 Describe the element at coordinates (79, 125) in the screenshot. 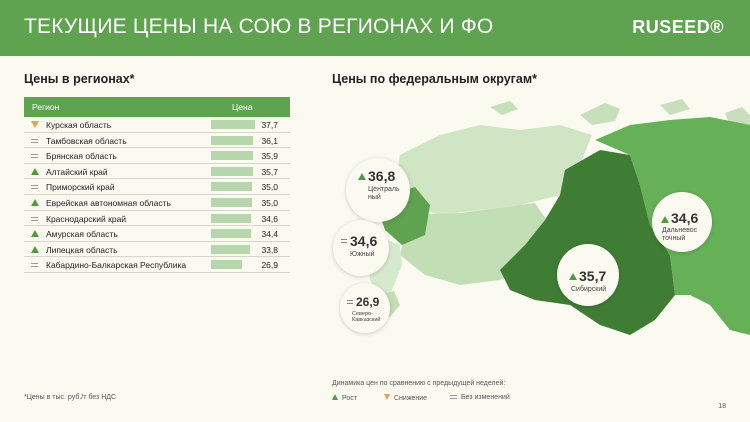

I see `region-name: Курская область` at that location.